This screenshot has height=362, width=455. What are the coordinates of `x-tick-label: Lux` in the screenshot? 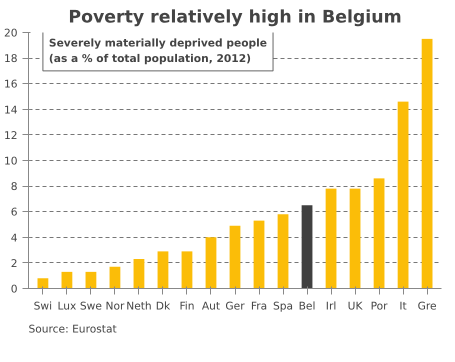 It's located at (67, 306).